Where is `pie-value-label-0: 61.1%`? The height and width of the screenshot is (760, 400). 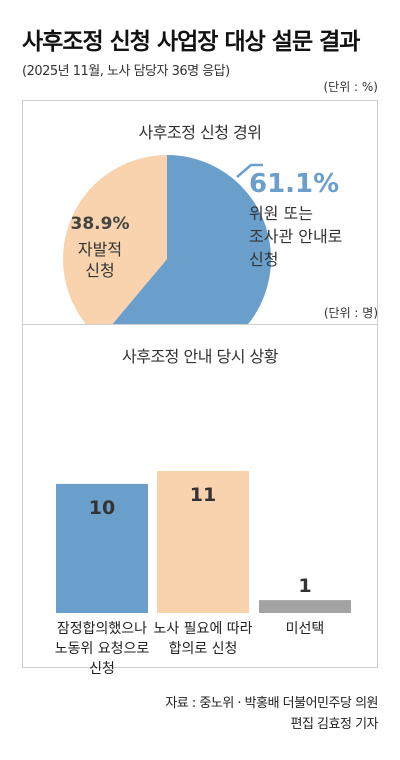
pie-value-label-0: 61.1% is located at coordinates (294, 184).